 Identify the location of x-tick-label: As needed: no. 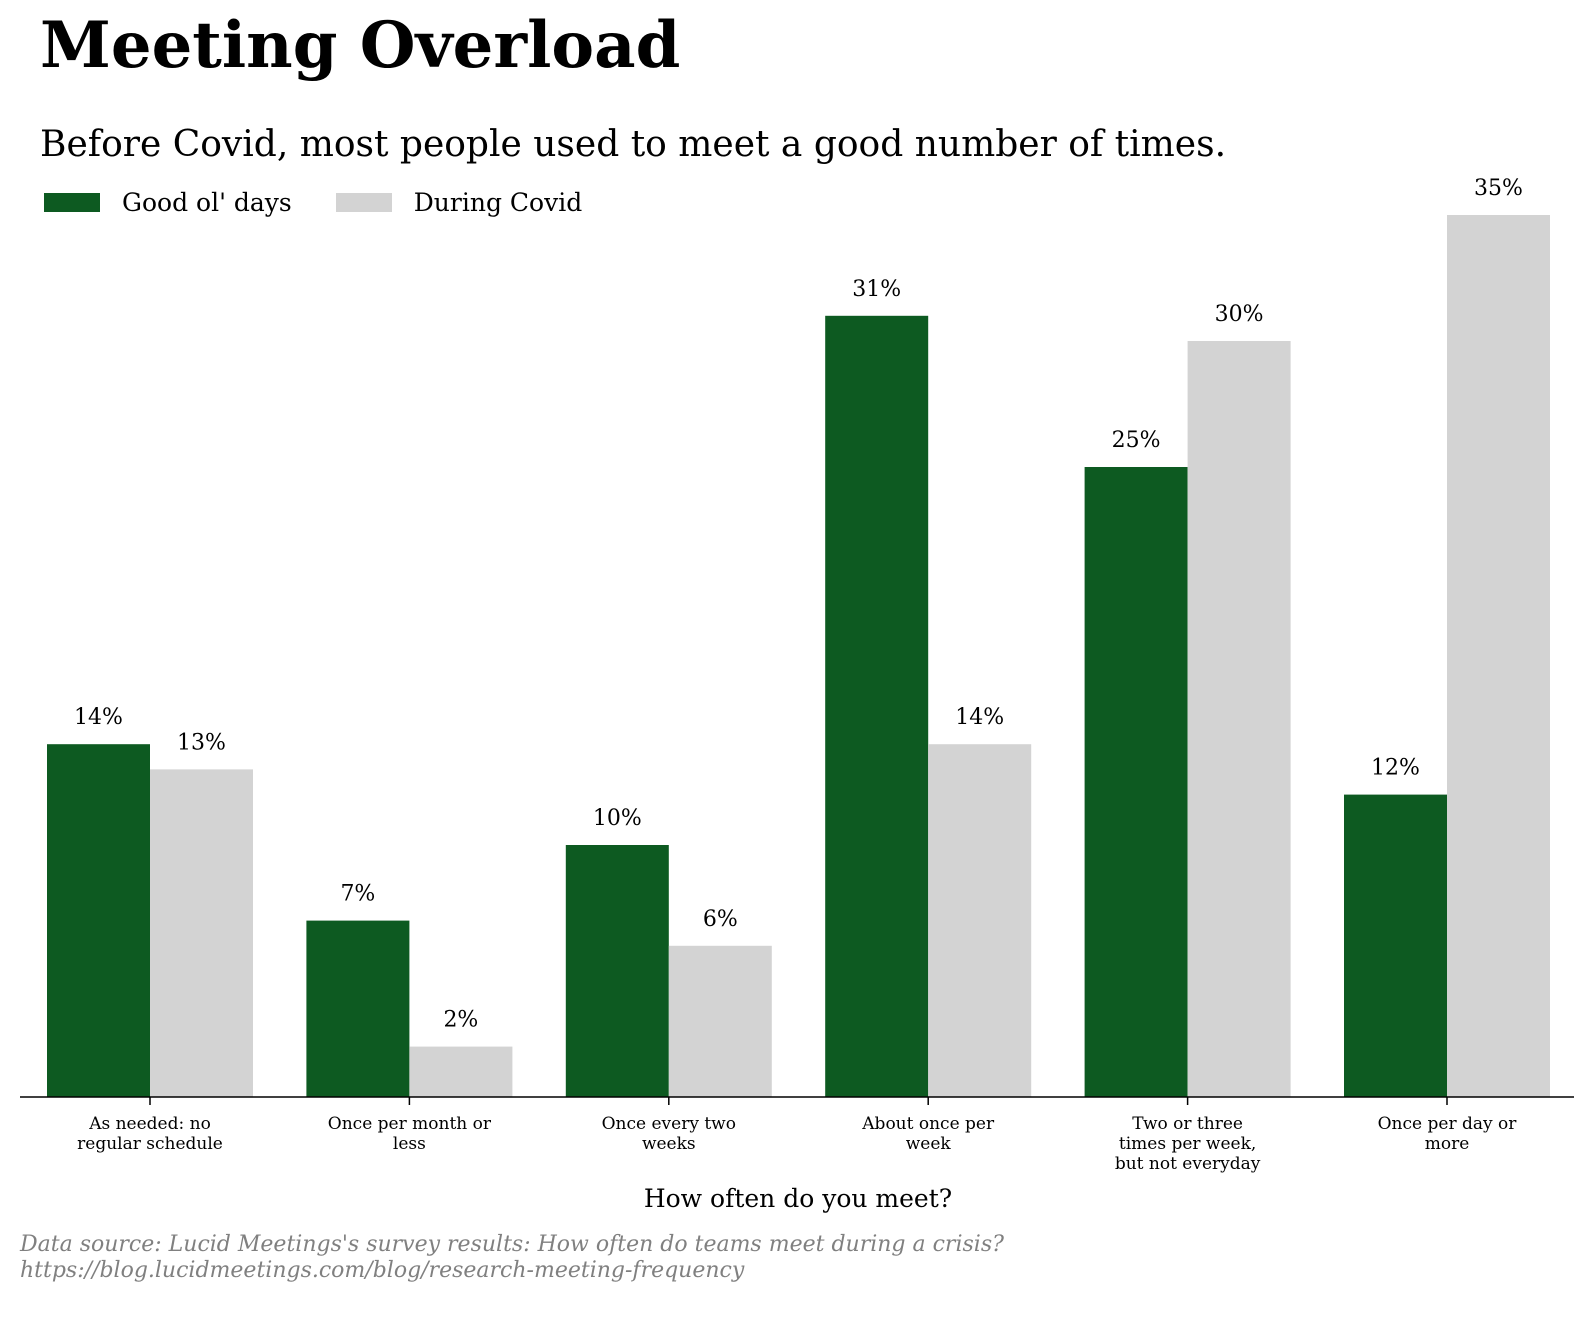
(149, 1124).